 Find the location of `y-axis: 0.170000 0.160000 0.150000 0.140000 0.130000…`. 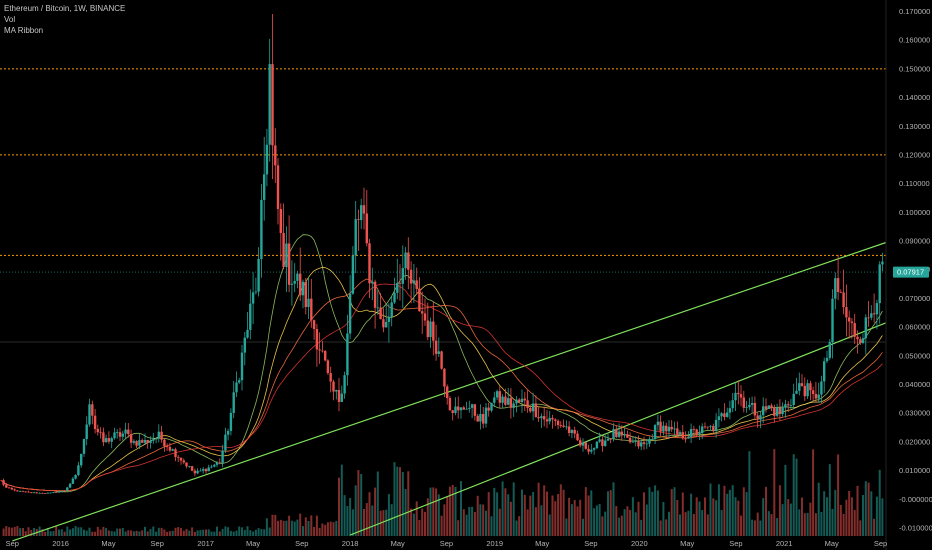

y-axis: 0.170000 0.160000 0.150000 0.140000 0.130000… is located at coordinates (915, 270).